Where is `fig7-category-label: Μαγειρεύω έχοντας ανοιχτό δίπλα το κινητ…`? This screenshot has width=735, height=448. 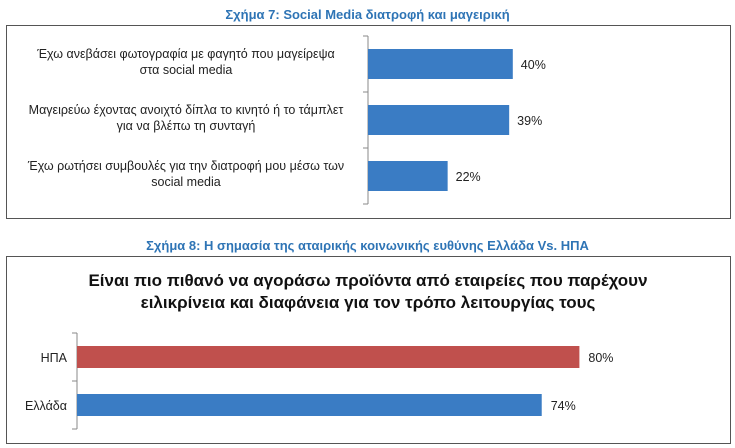 fig7-category-label: Μαγειρεύω έχοντας ανοιχτό δίπλα το κινητ… is located at coordinates (186, 118).